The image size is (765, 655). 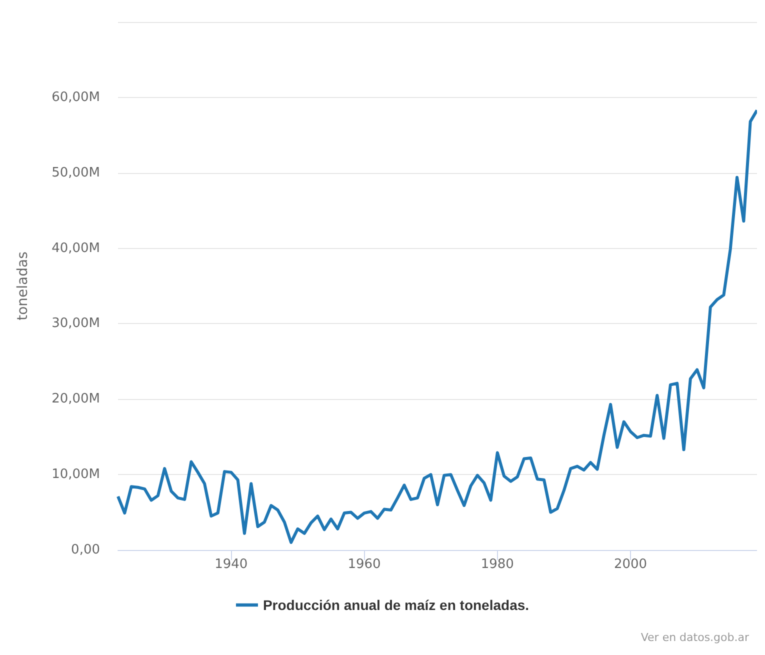 What do you see at coordinates (231, 564) in the screenshot?
I see `x-tick-label: 1940` at bounding box center [231, 564].